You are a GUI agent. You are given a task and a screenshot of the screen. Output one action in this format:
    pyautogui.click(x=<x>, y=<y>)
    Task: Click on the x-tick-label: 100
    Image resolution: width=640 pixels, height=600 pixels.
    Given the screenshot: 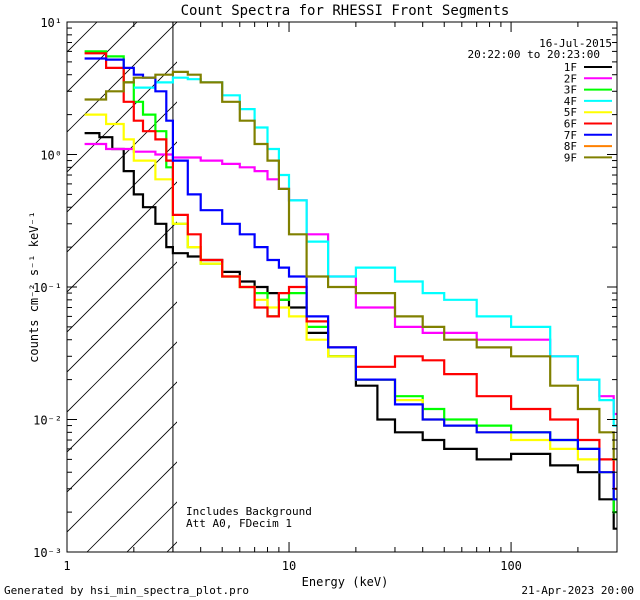 What is the action you would take?
    pyautogui.click(x=511, y=566)
    